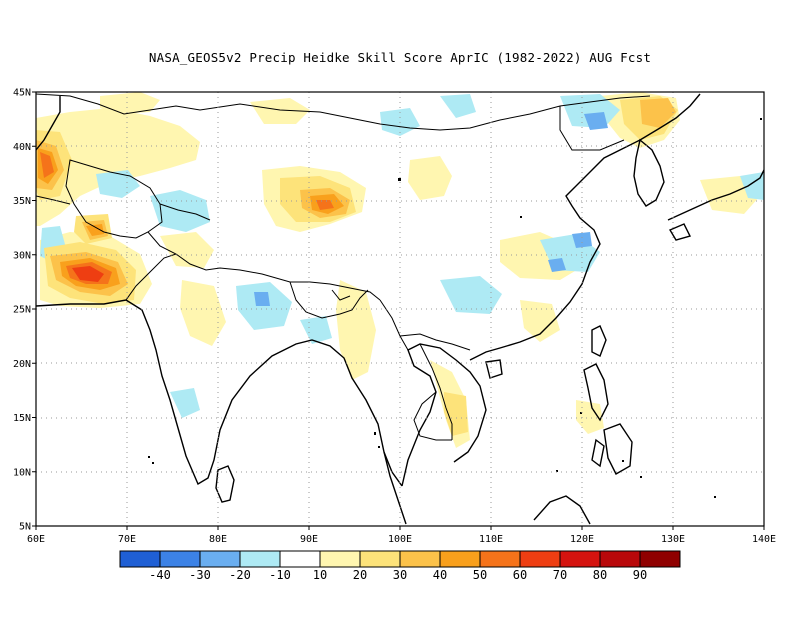 This screenshot has height=618, width=800. What do you see at coordinates (360, 575) in the screenshot?
I see `colorbar-label: 20` at bounding box center [360, 575].